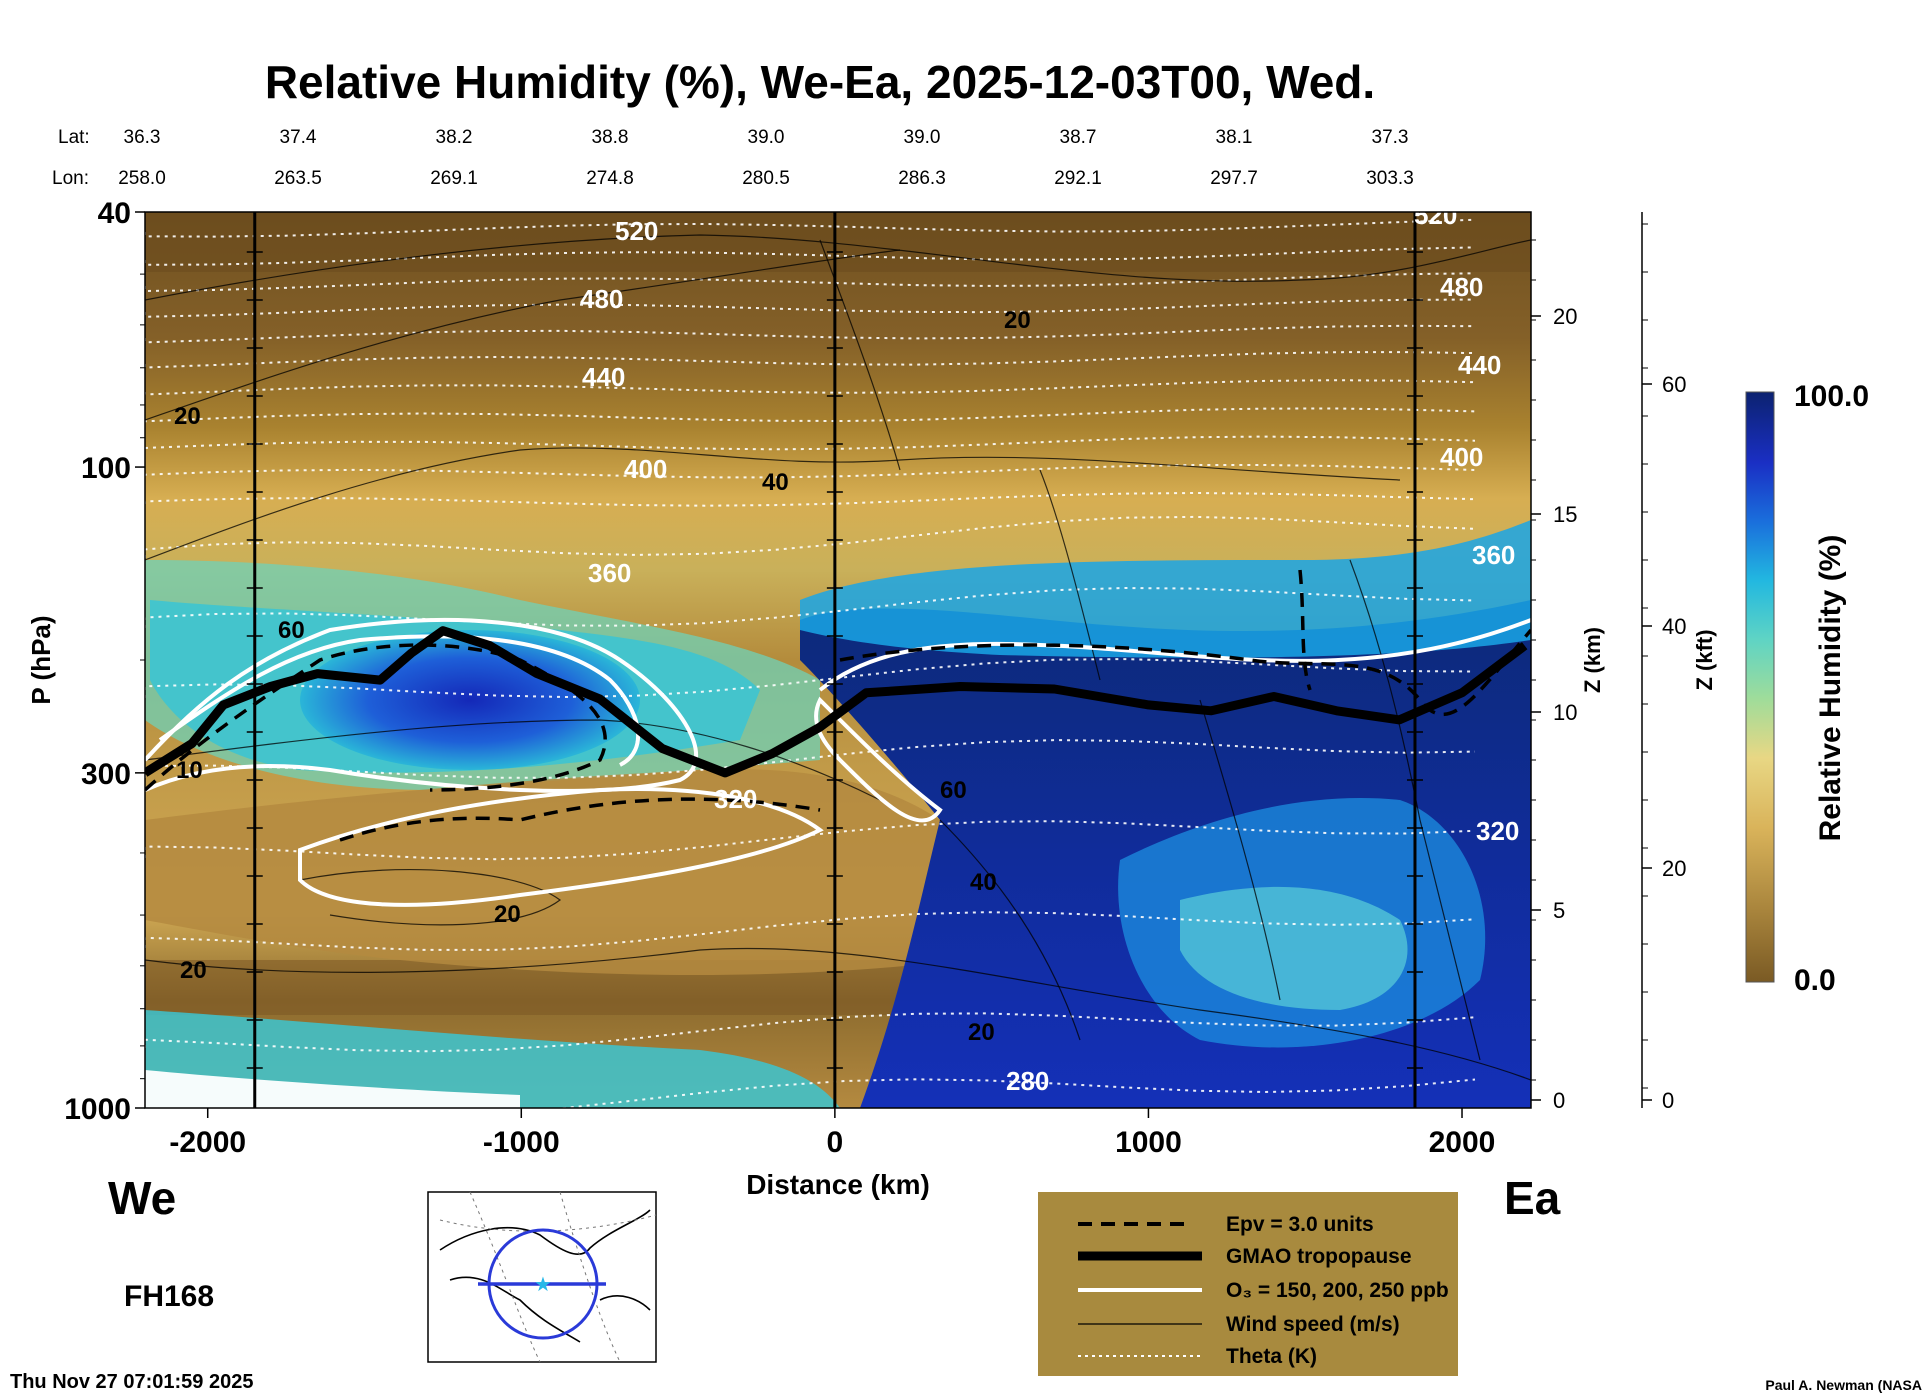 The width and height of the screenshot is (1926, 1394). I want to click on lat-value: 38.8, so click(610, 137).